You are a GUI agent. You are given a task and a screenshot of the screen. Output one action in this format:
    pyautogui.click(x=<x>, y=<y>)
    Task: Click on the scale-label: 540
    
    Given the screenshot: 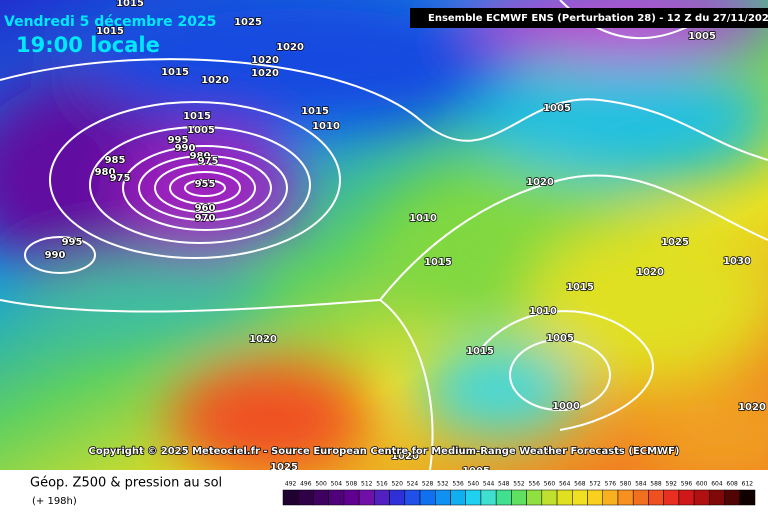 What is the action you would take?
    pyautogui.click(x=474, y=484)
    